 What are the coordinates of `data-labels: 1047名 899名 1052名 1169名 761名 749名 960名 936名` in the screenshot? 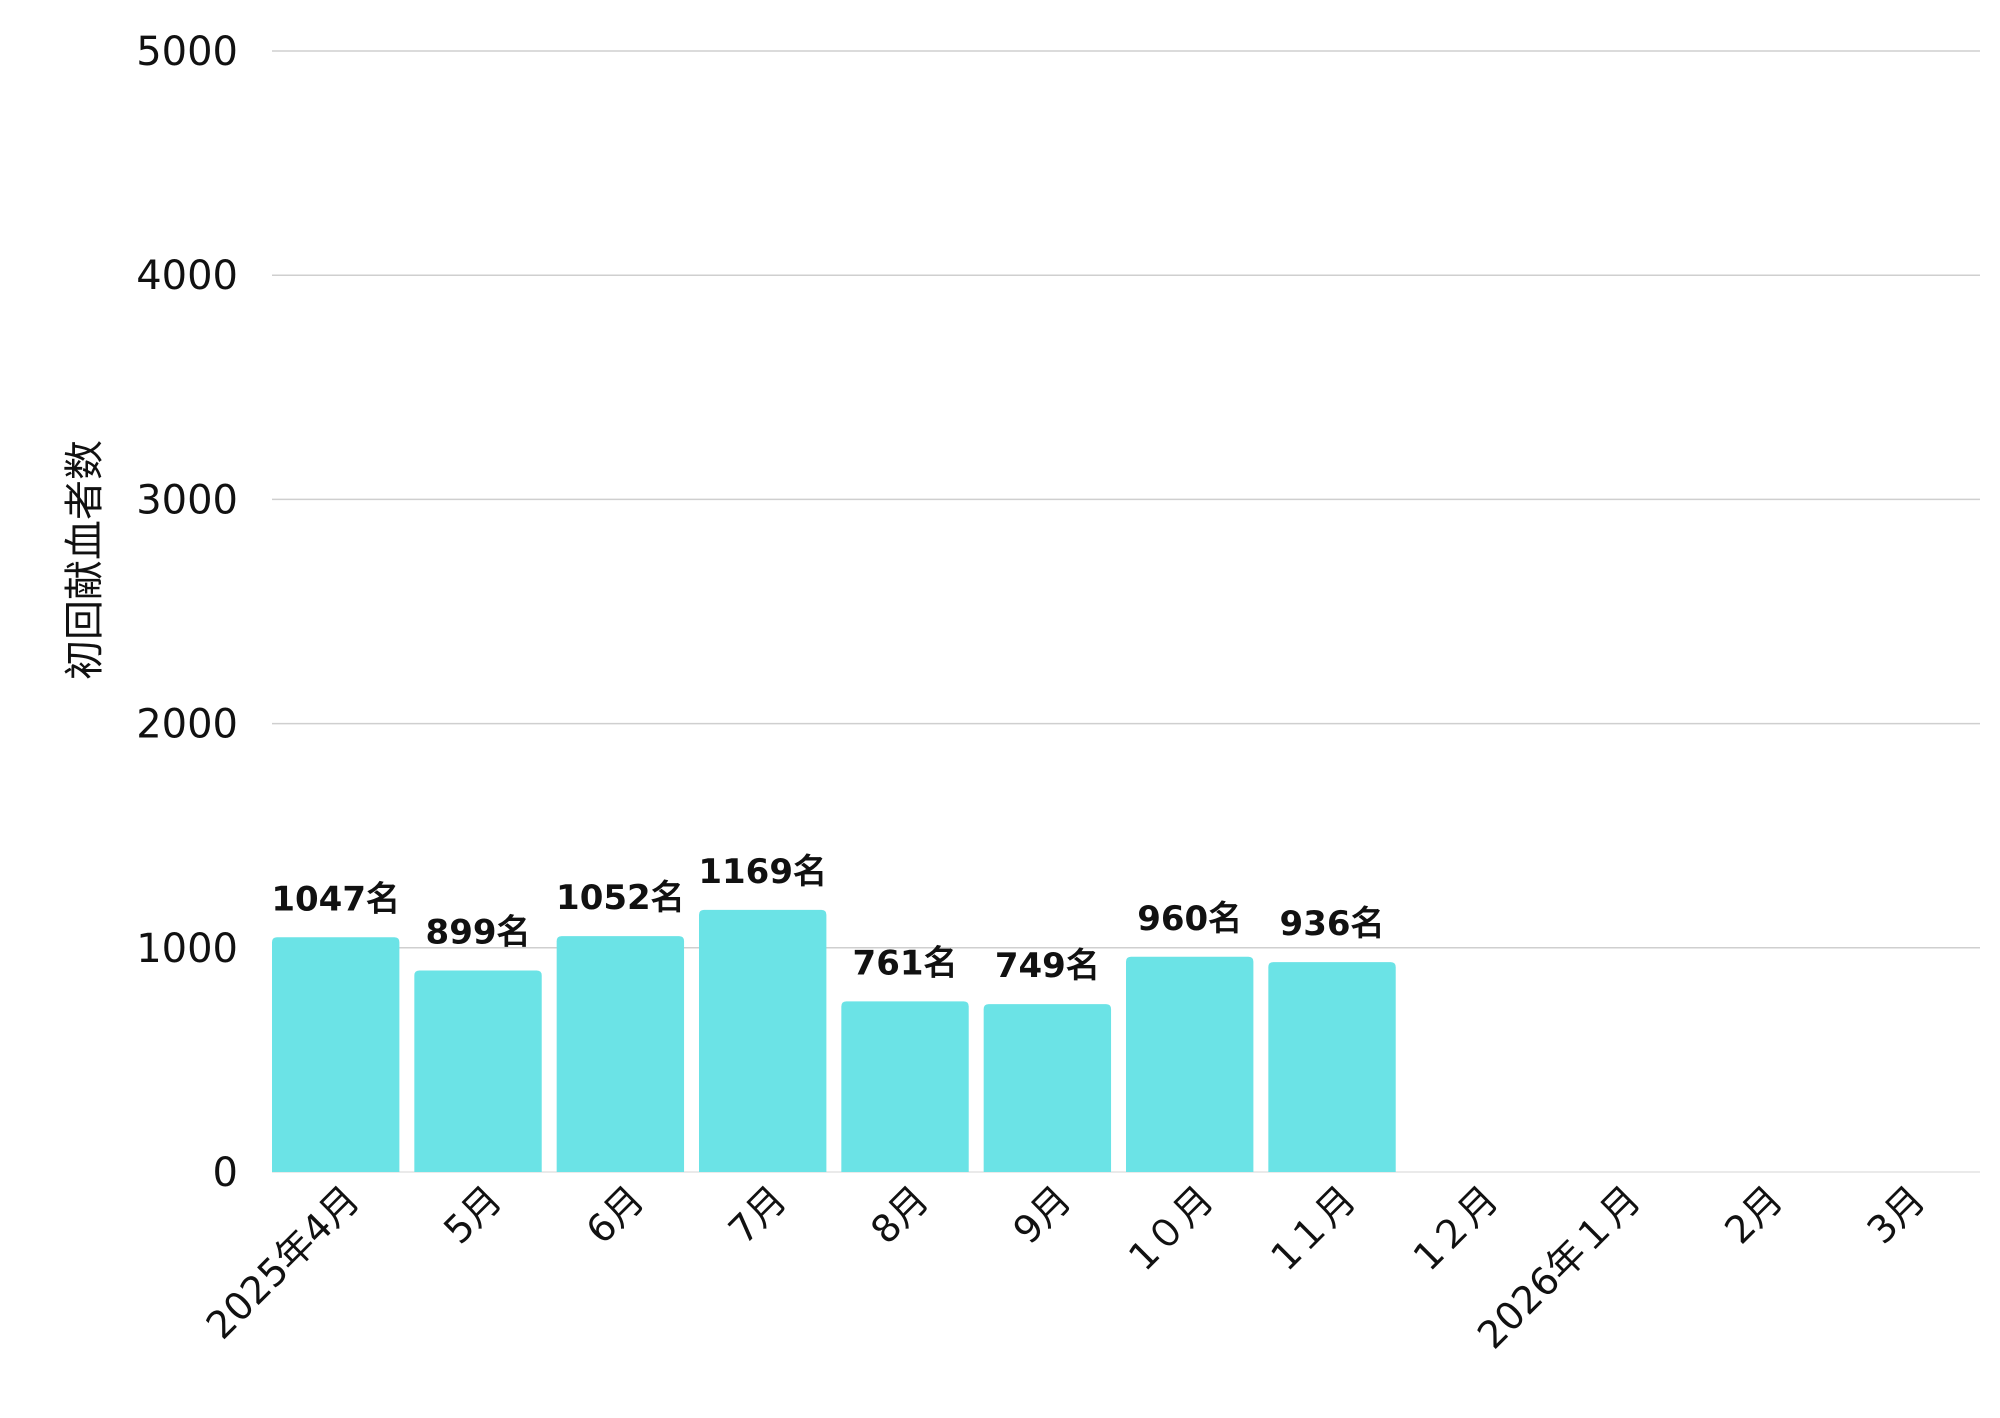 It's located at (827, 919).